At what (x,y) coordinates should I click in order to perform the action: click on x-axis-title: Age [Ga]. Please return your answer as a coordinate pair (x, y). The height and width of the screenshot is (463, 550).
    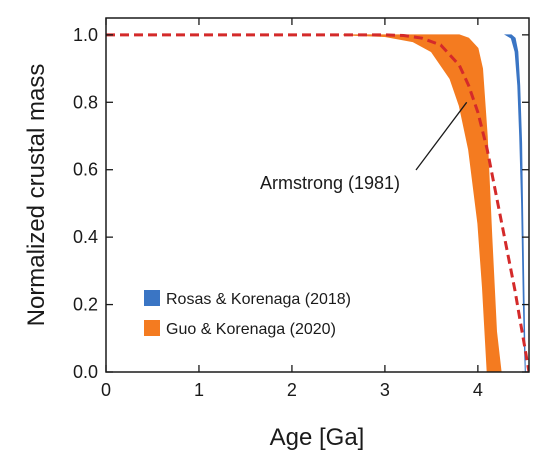
    Looking at the image, I should click on (317, 437).